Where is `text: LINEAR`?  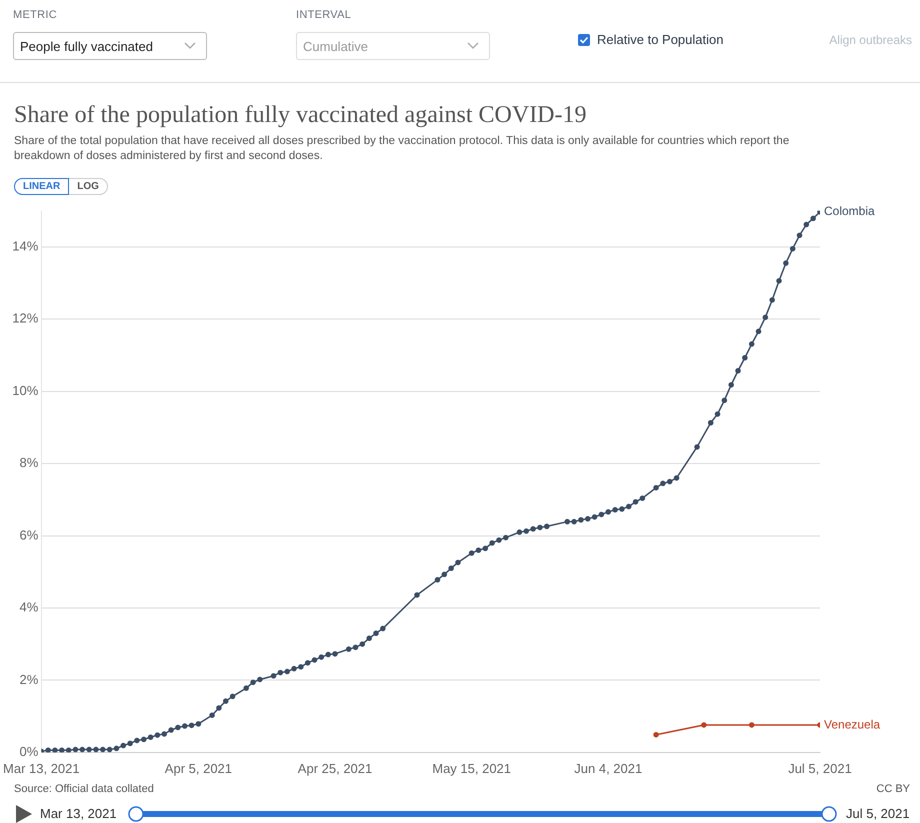
text: LINEAR is located at coordinates (42, 186).